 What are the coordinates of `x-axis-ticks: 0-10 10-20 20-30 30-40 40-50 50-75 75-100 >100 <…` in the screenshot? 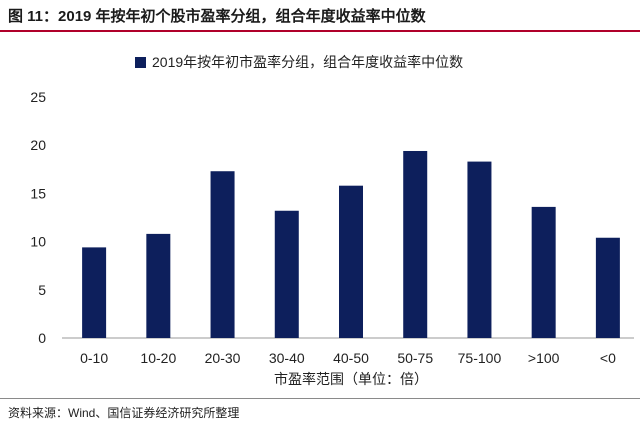 It's located at (348, 358).